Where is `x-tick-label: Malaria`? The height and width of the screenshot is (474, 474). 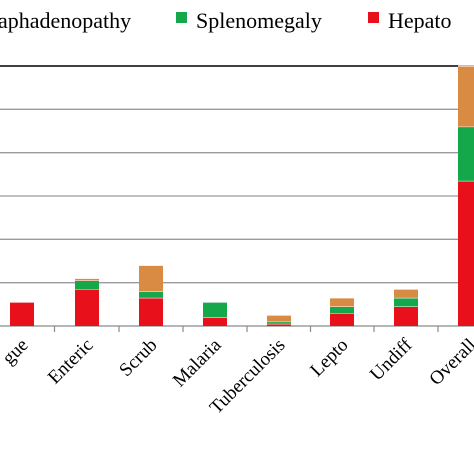 x-tick-label: Malaria is located at coordinates (197, 362).